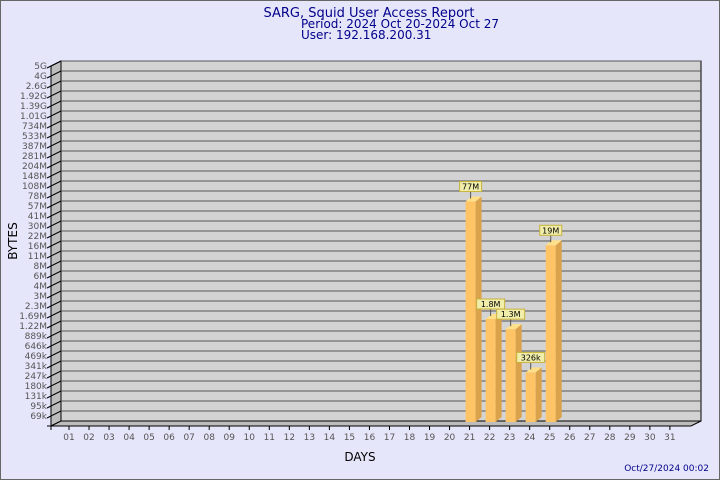 The height and width of the screenshot is (480, 720). What do you see at coordinates (330, 438) in the screenshot?
I see `x-tick-label: 14` at bounding box center [330, 438].